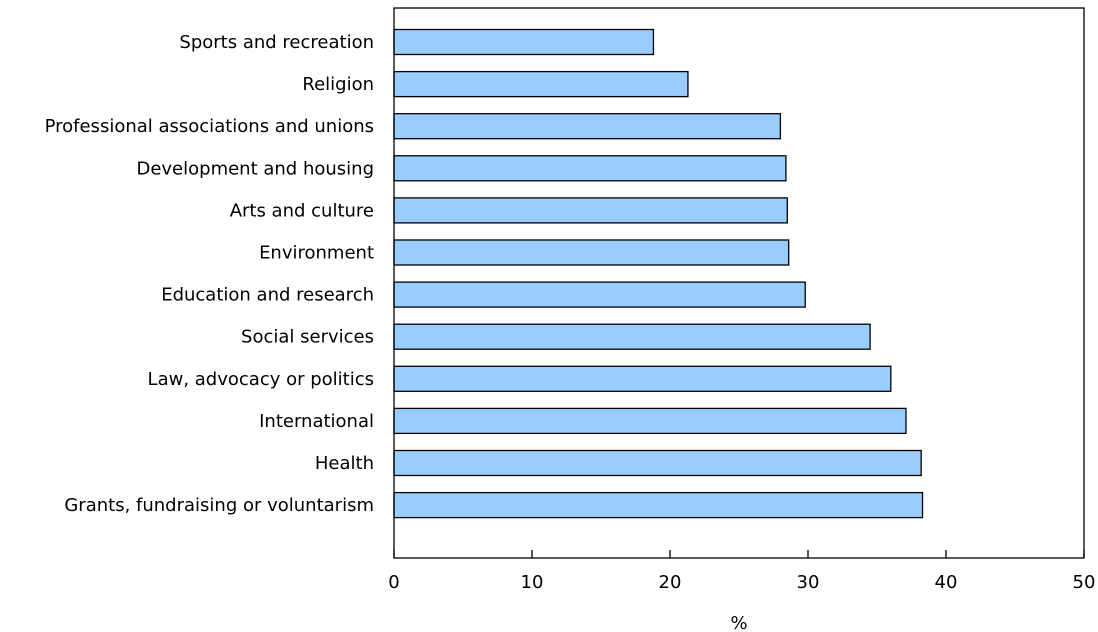 The width and height of the screenshot is (1098, 632). I want to click on x-tick-label: 50, so click(1084, 582).